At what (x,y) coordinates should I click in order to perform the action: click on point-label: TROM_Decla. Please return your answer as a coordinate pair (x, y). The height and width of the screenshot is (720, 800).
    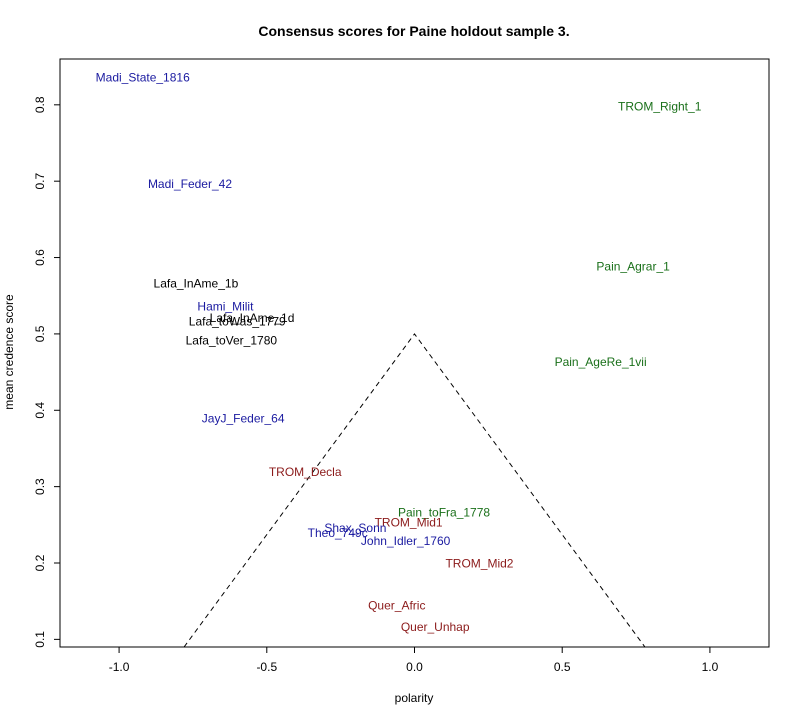
    Looking at the image, I should click on (305, 472).